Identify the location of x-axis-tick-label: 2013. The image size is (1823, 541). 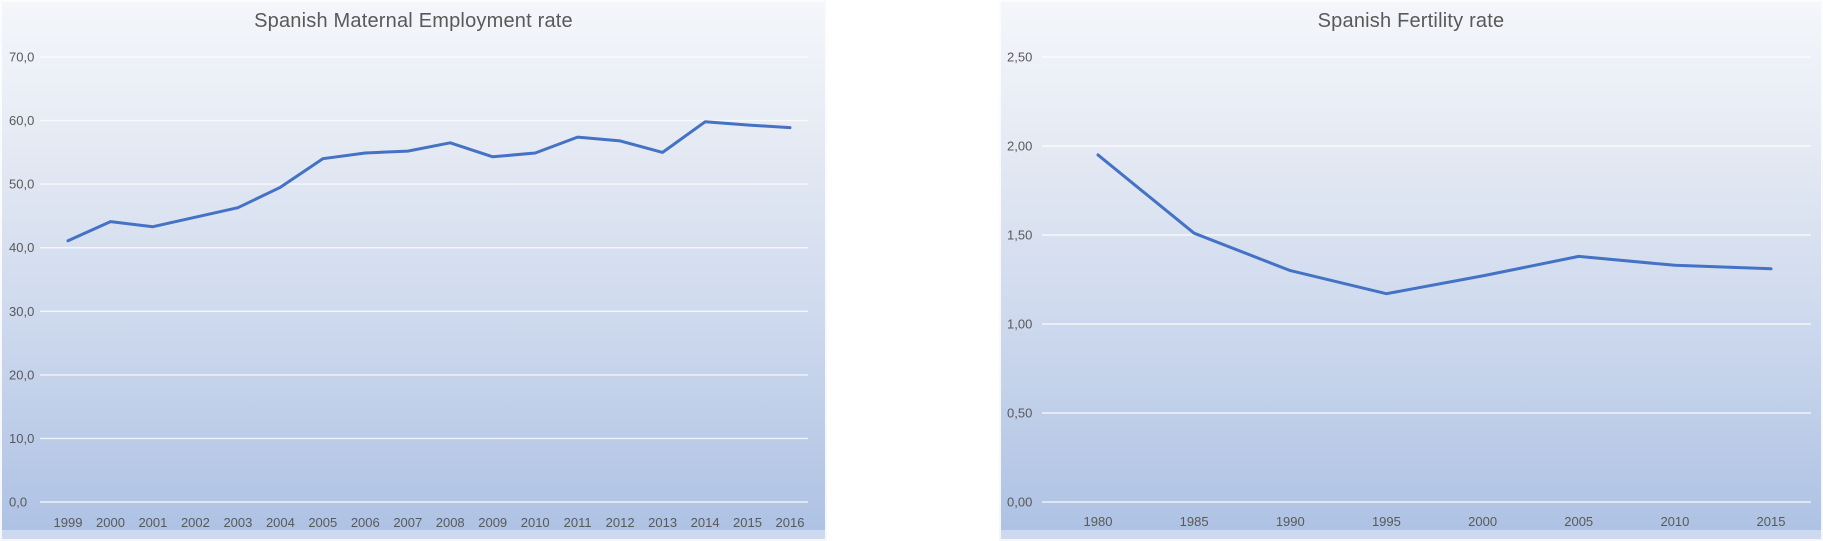
(662, 522).